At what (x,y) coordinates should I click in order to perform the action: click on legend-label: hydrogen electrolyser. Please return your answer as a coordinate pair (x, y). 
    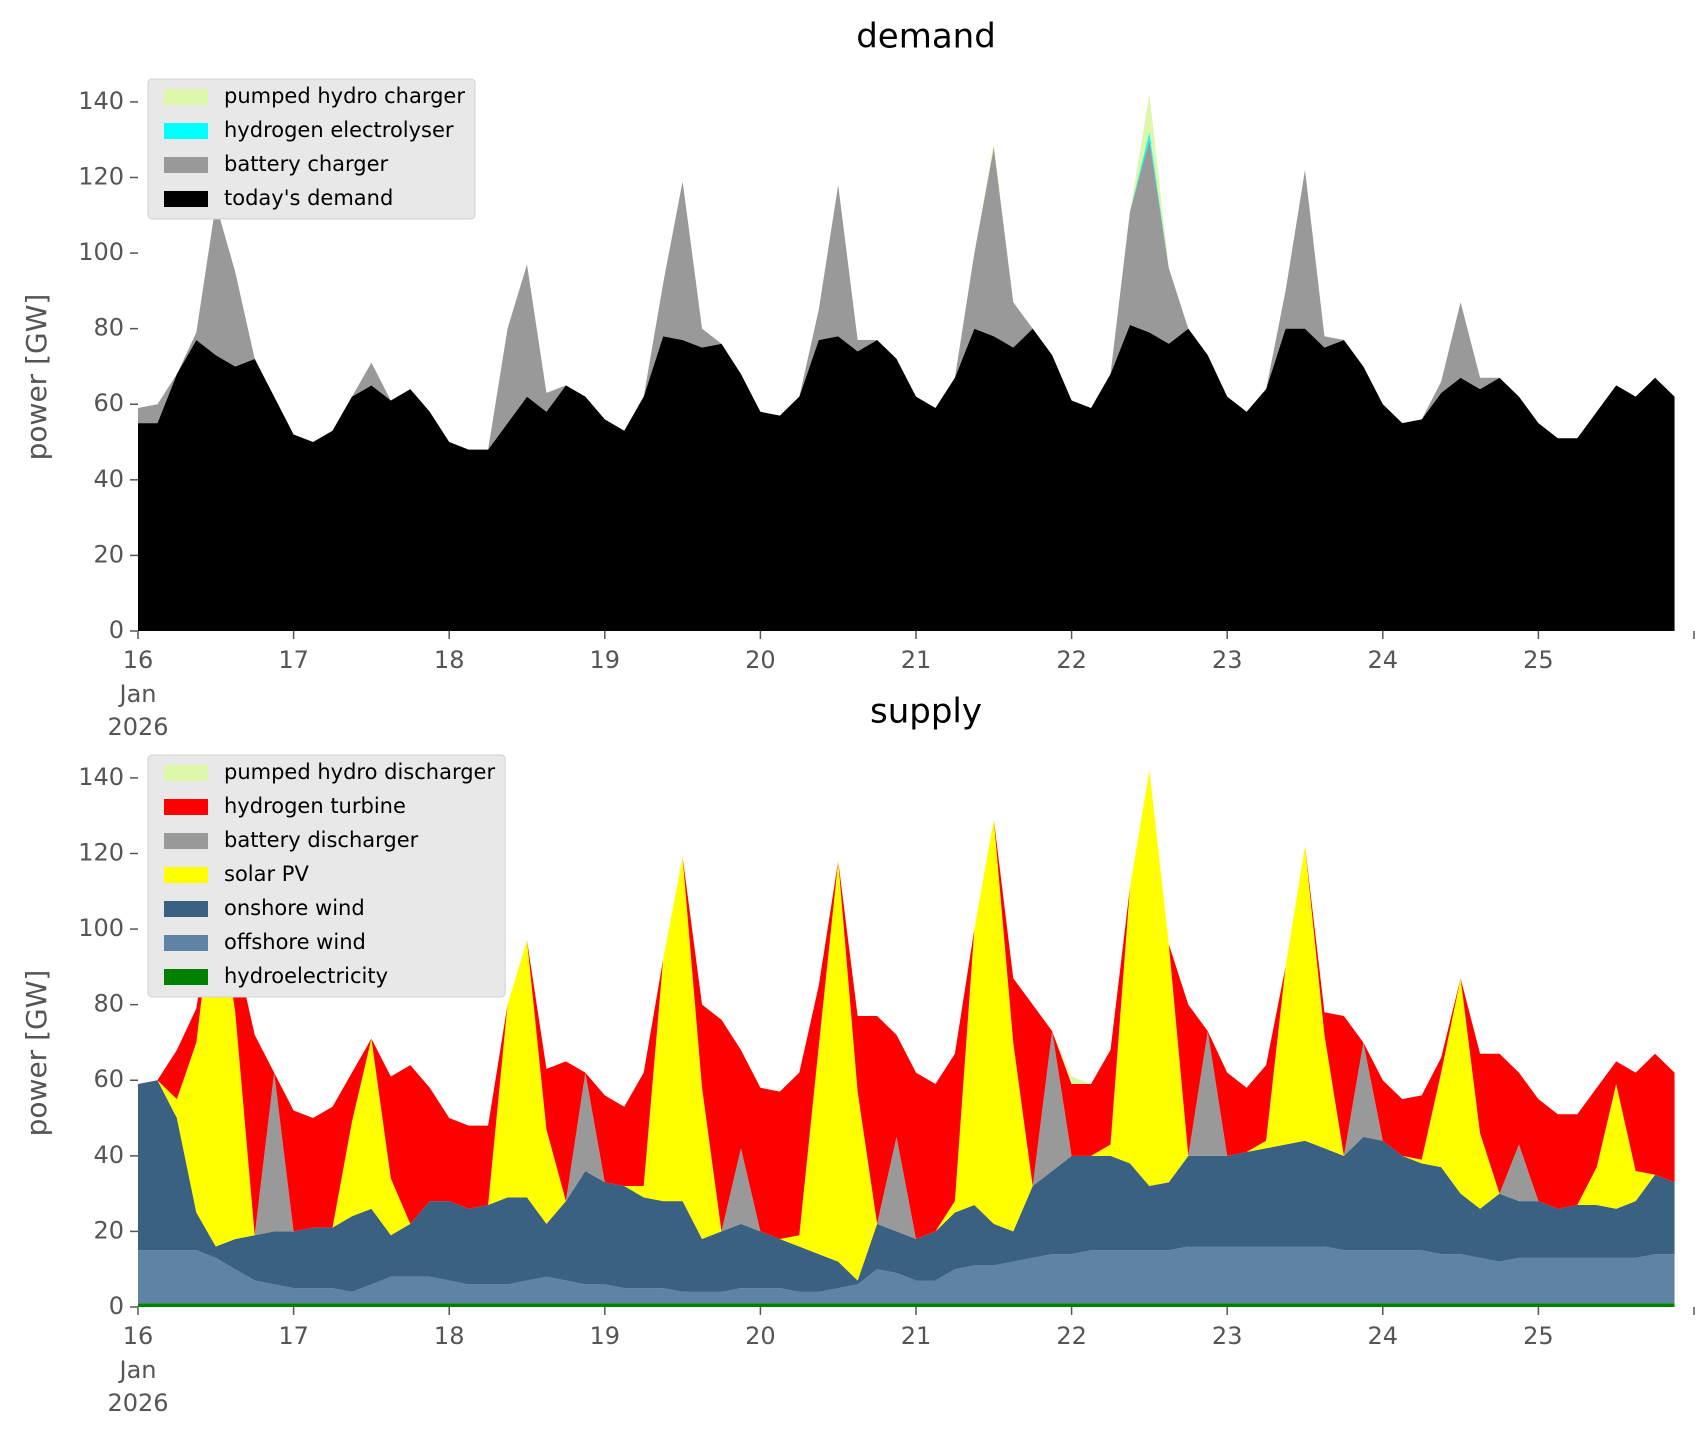
    Looking at the image, I should click on (339, 130).